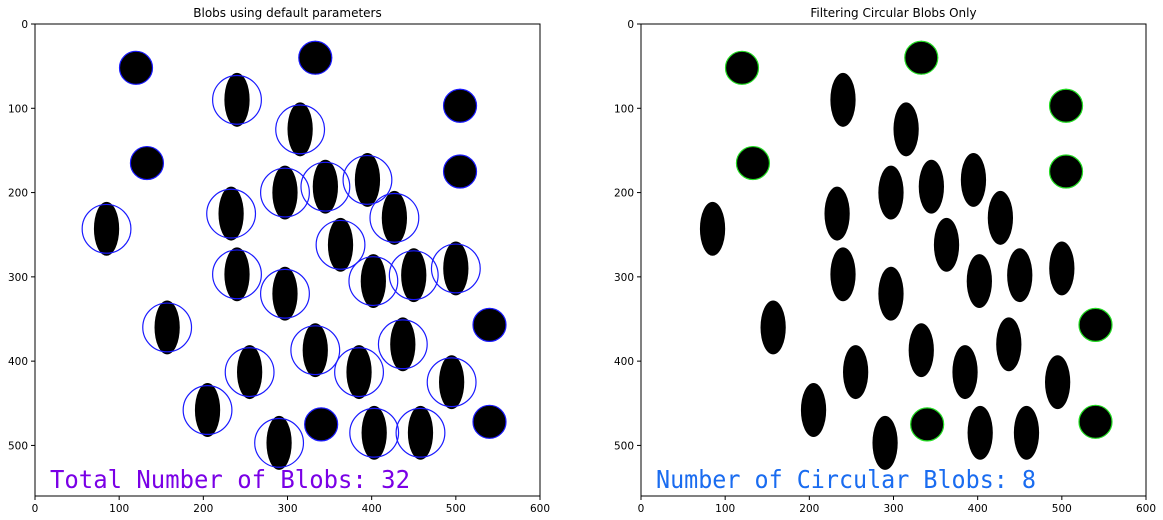 Image resolution: width=1163 pixels, height=520 pixels. Describe the element at coordinates (230, 479) in the screenshot. I see `left-caption: Total Number of Blobs: 32` at that location.